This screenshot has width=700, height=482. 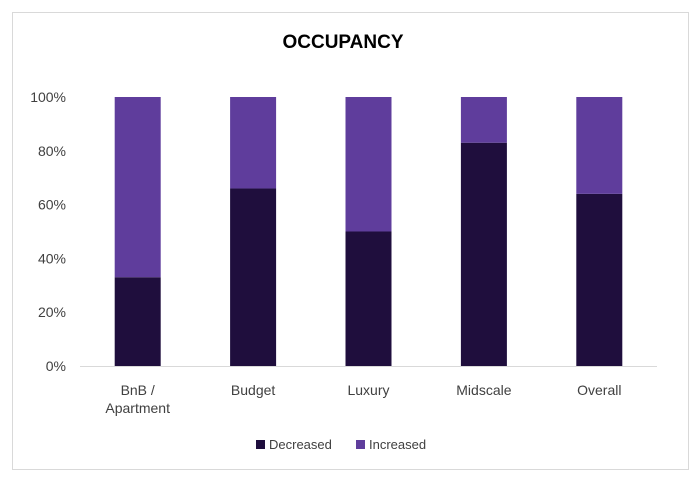 What do you see at coordinates (52, 151) in the screenshot?
I see `y-tick-label: 80%` at bounding box center [52, 151].